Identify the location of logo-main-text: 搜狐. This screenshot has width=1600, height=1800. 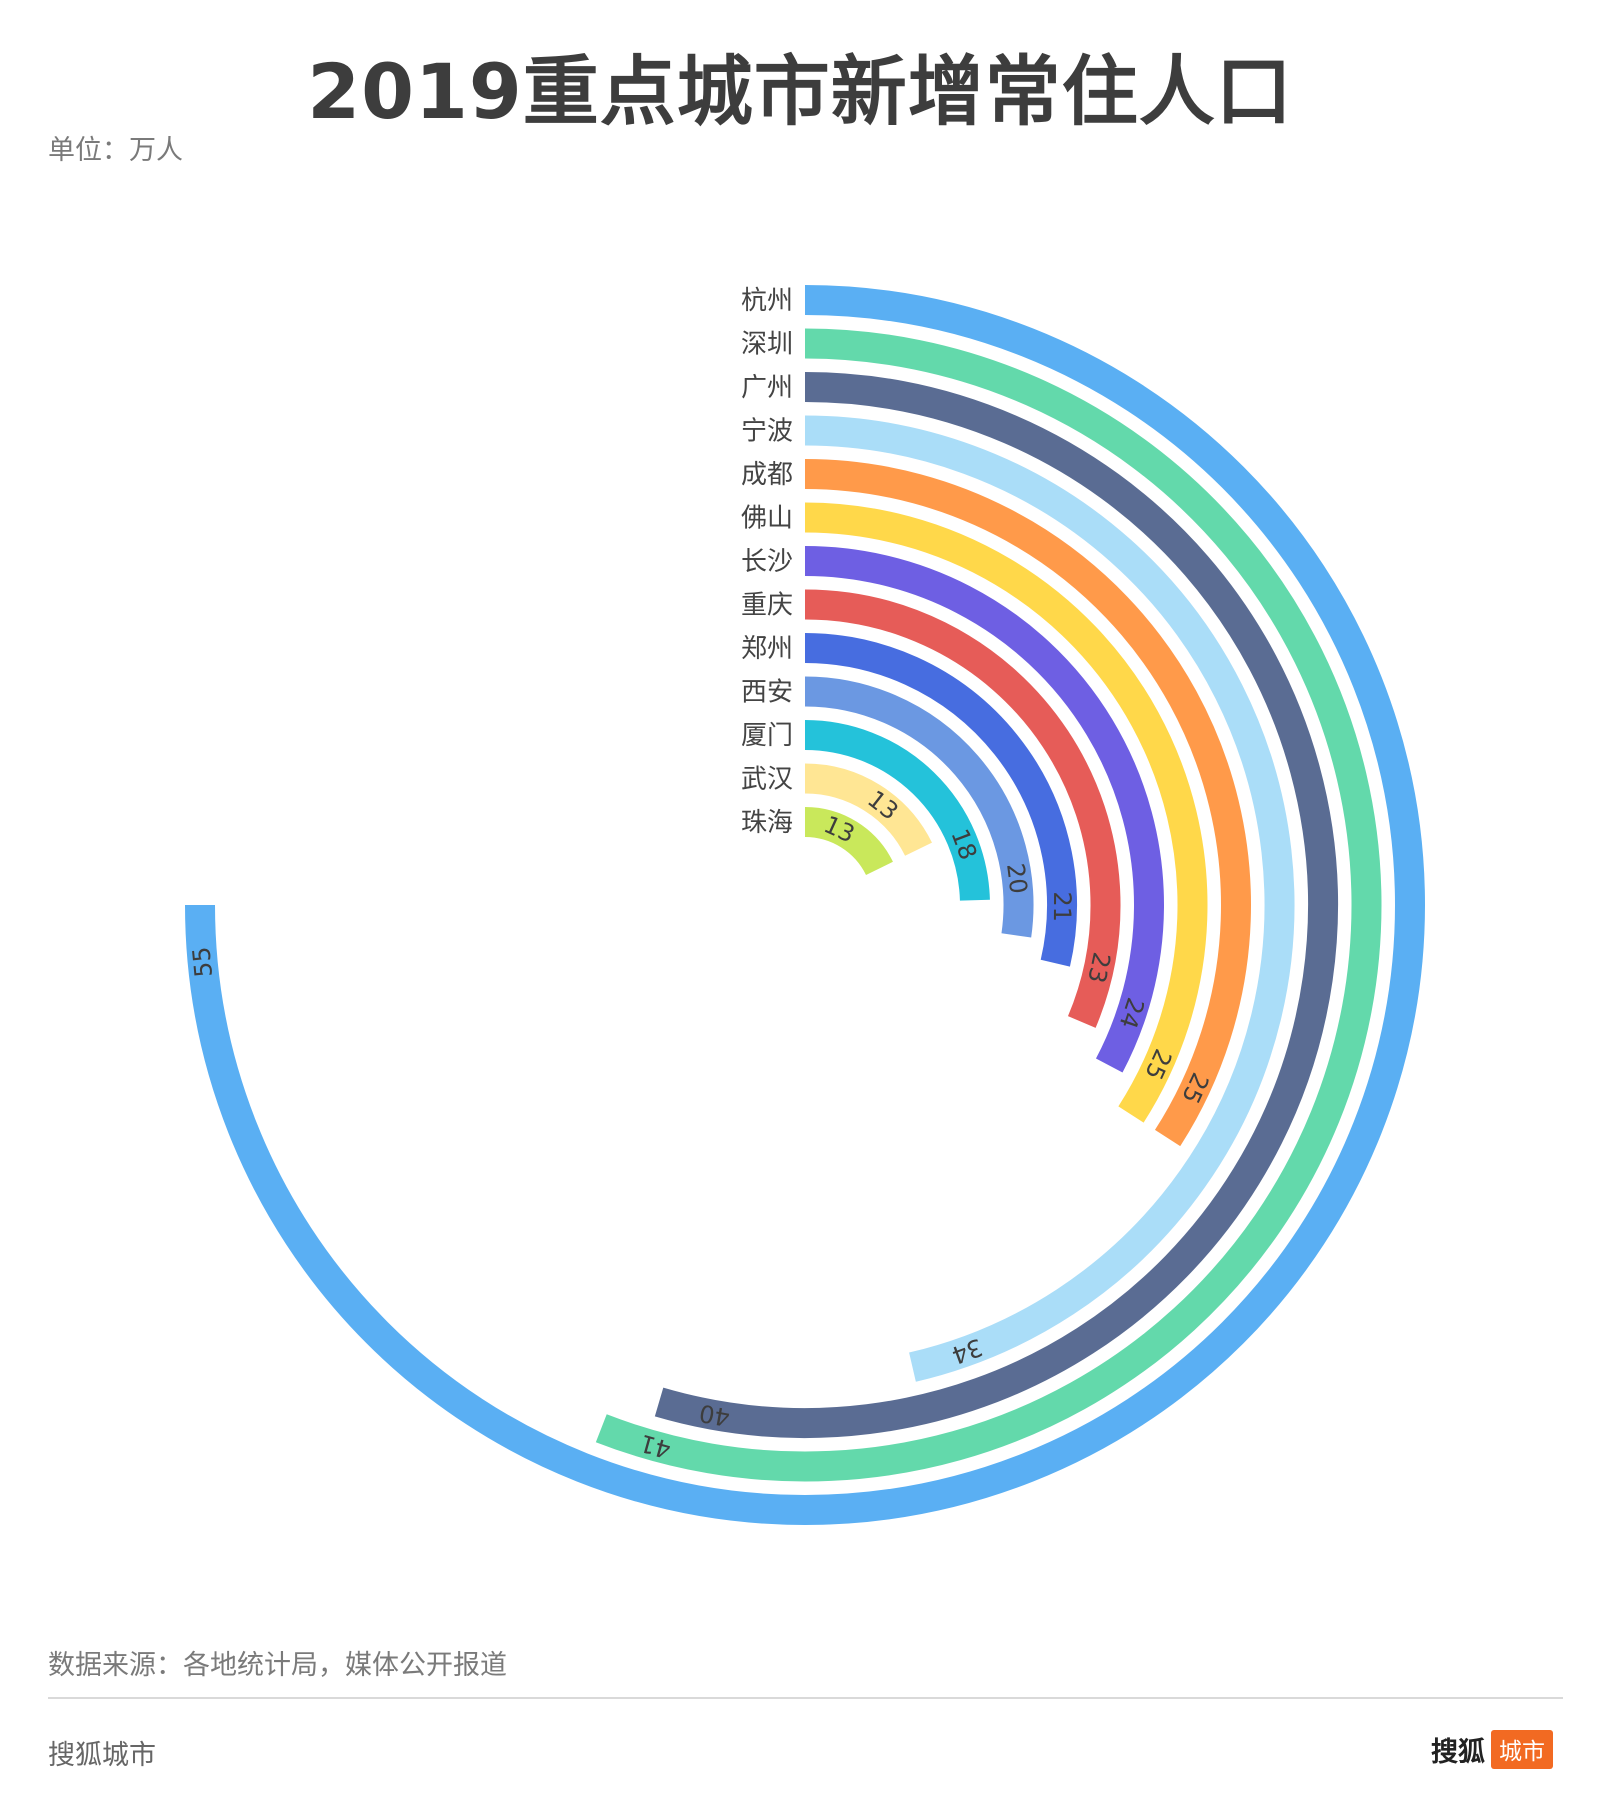
(1458, 1752).